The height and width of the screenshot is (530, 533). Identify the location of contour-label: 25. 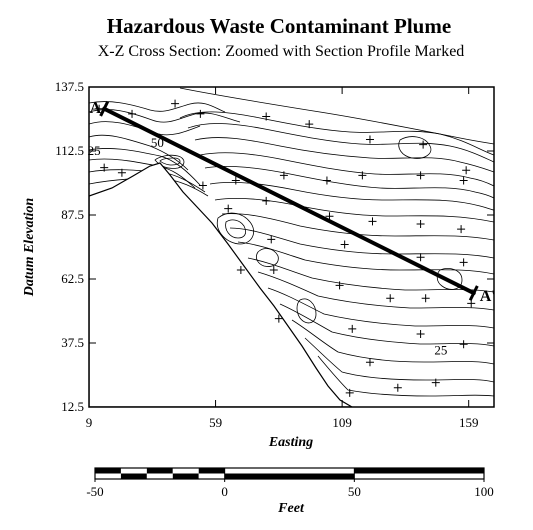
(94, 150).